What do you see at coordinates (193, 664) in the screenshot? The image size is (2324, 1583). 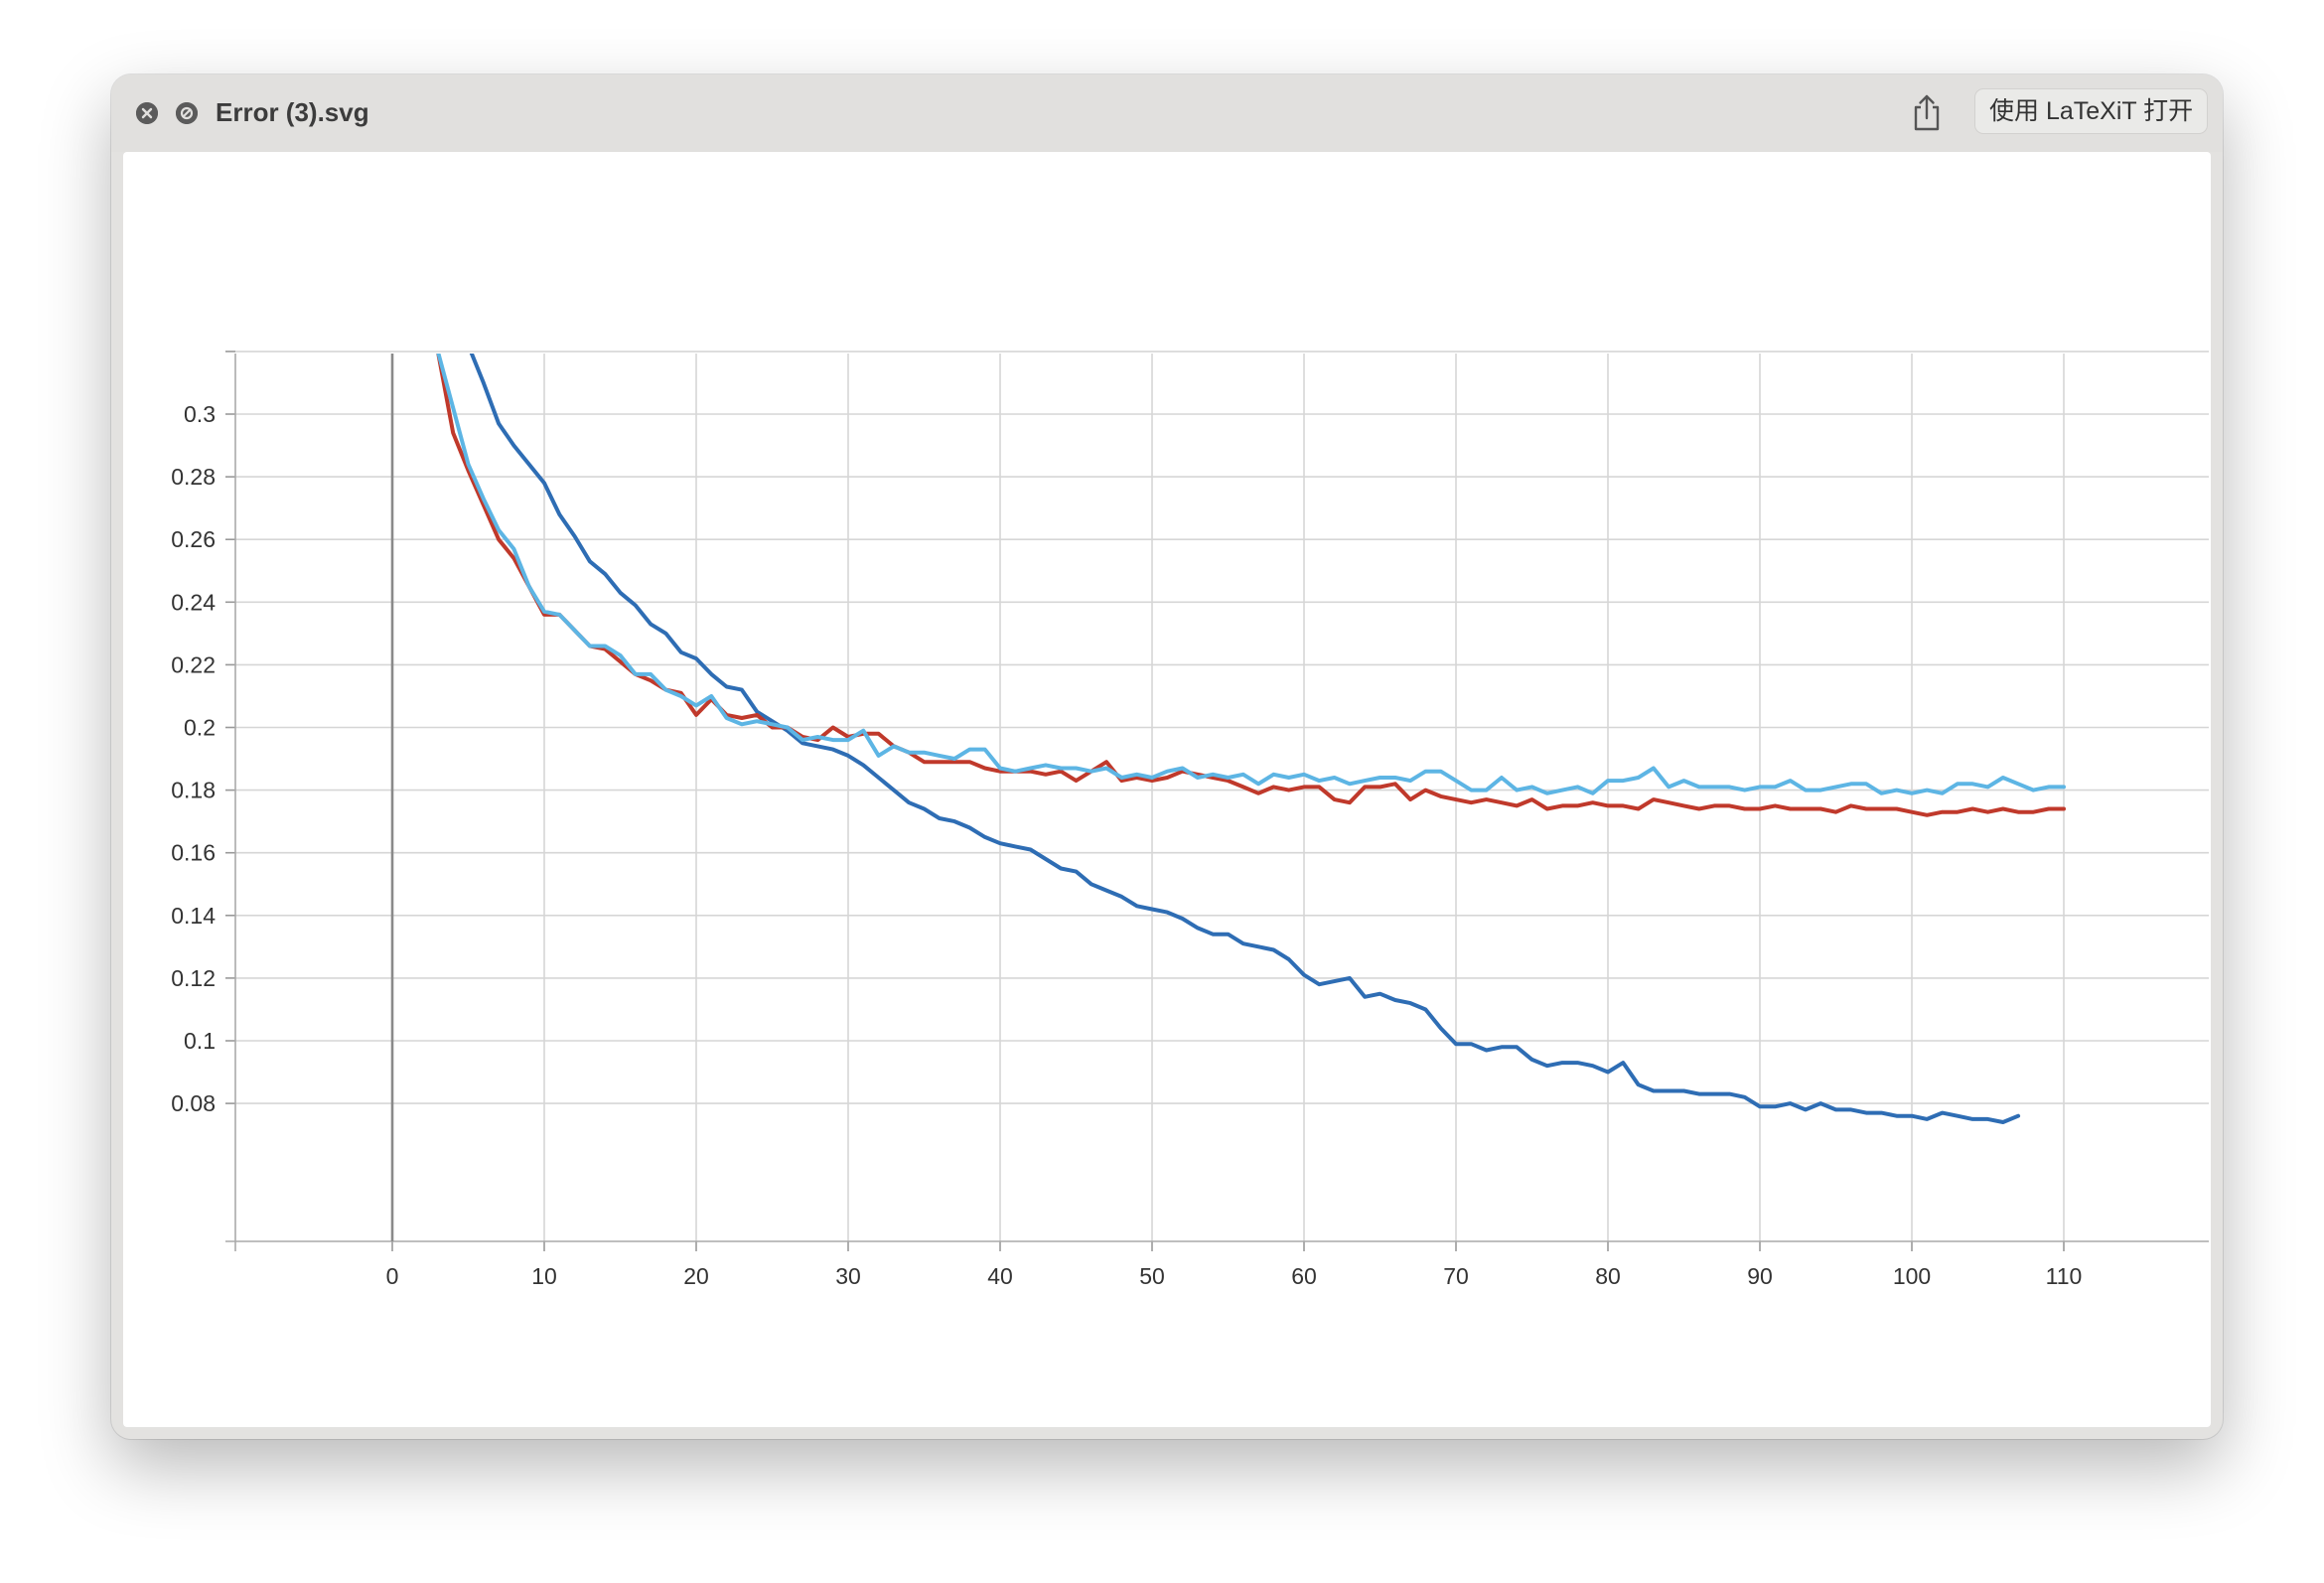 I see `y-tick-label: 0.22` at bounding box center [193, 664].